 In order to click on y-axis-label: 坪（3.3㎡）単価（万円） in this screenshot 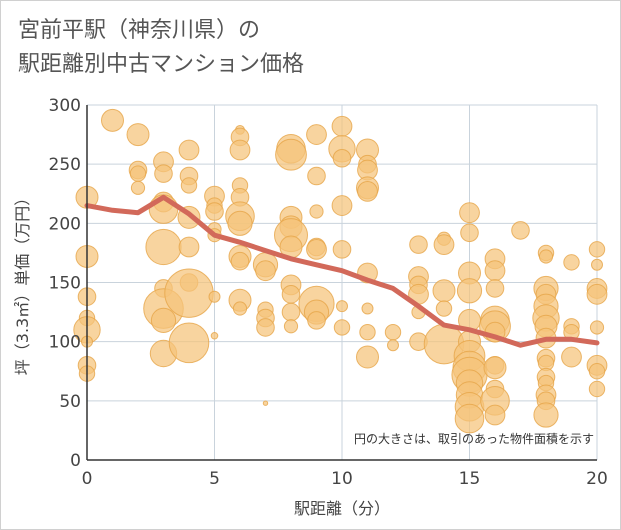, I will do `click(22, 282)`.